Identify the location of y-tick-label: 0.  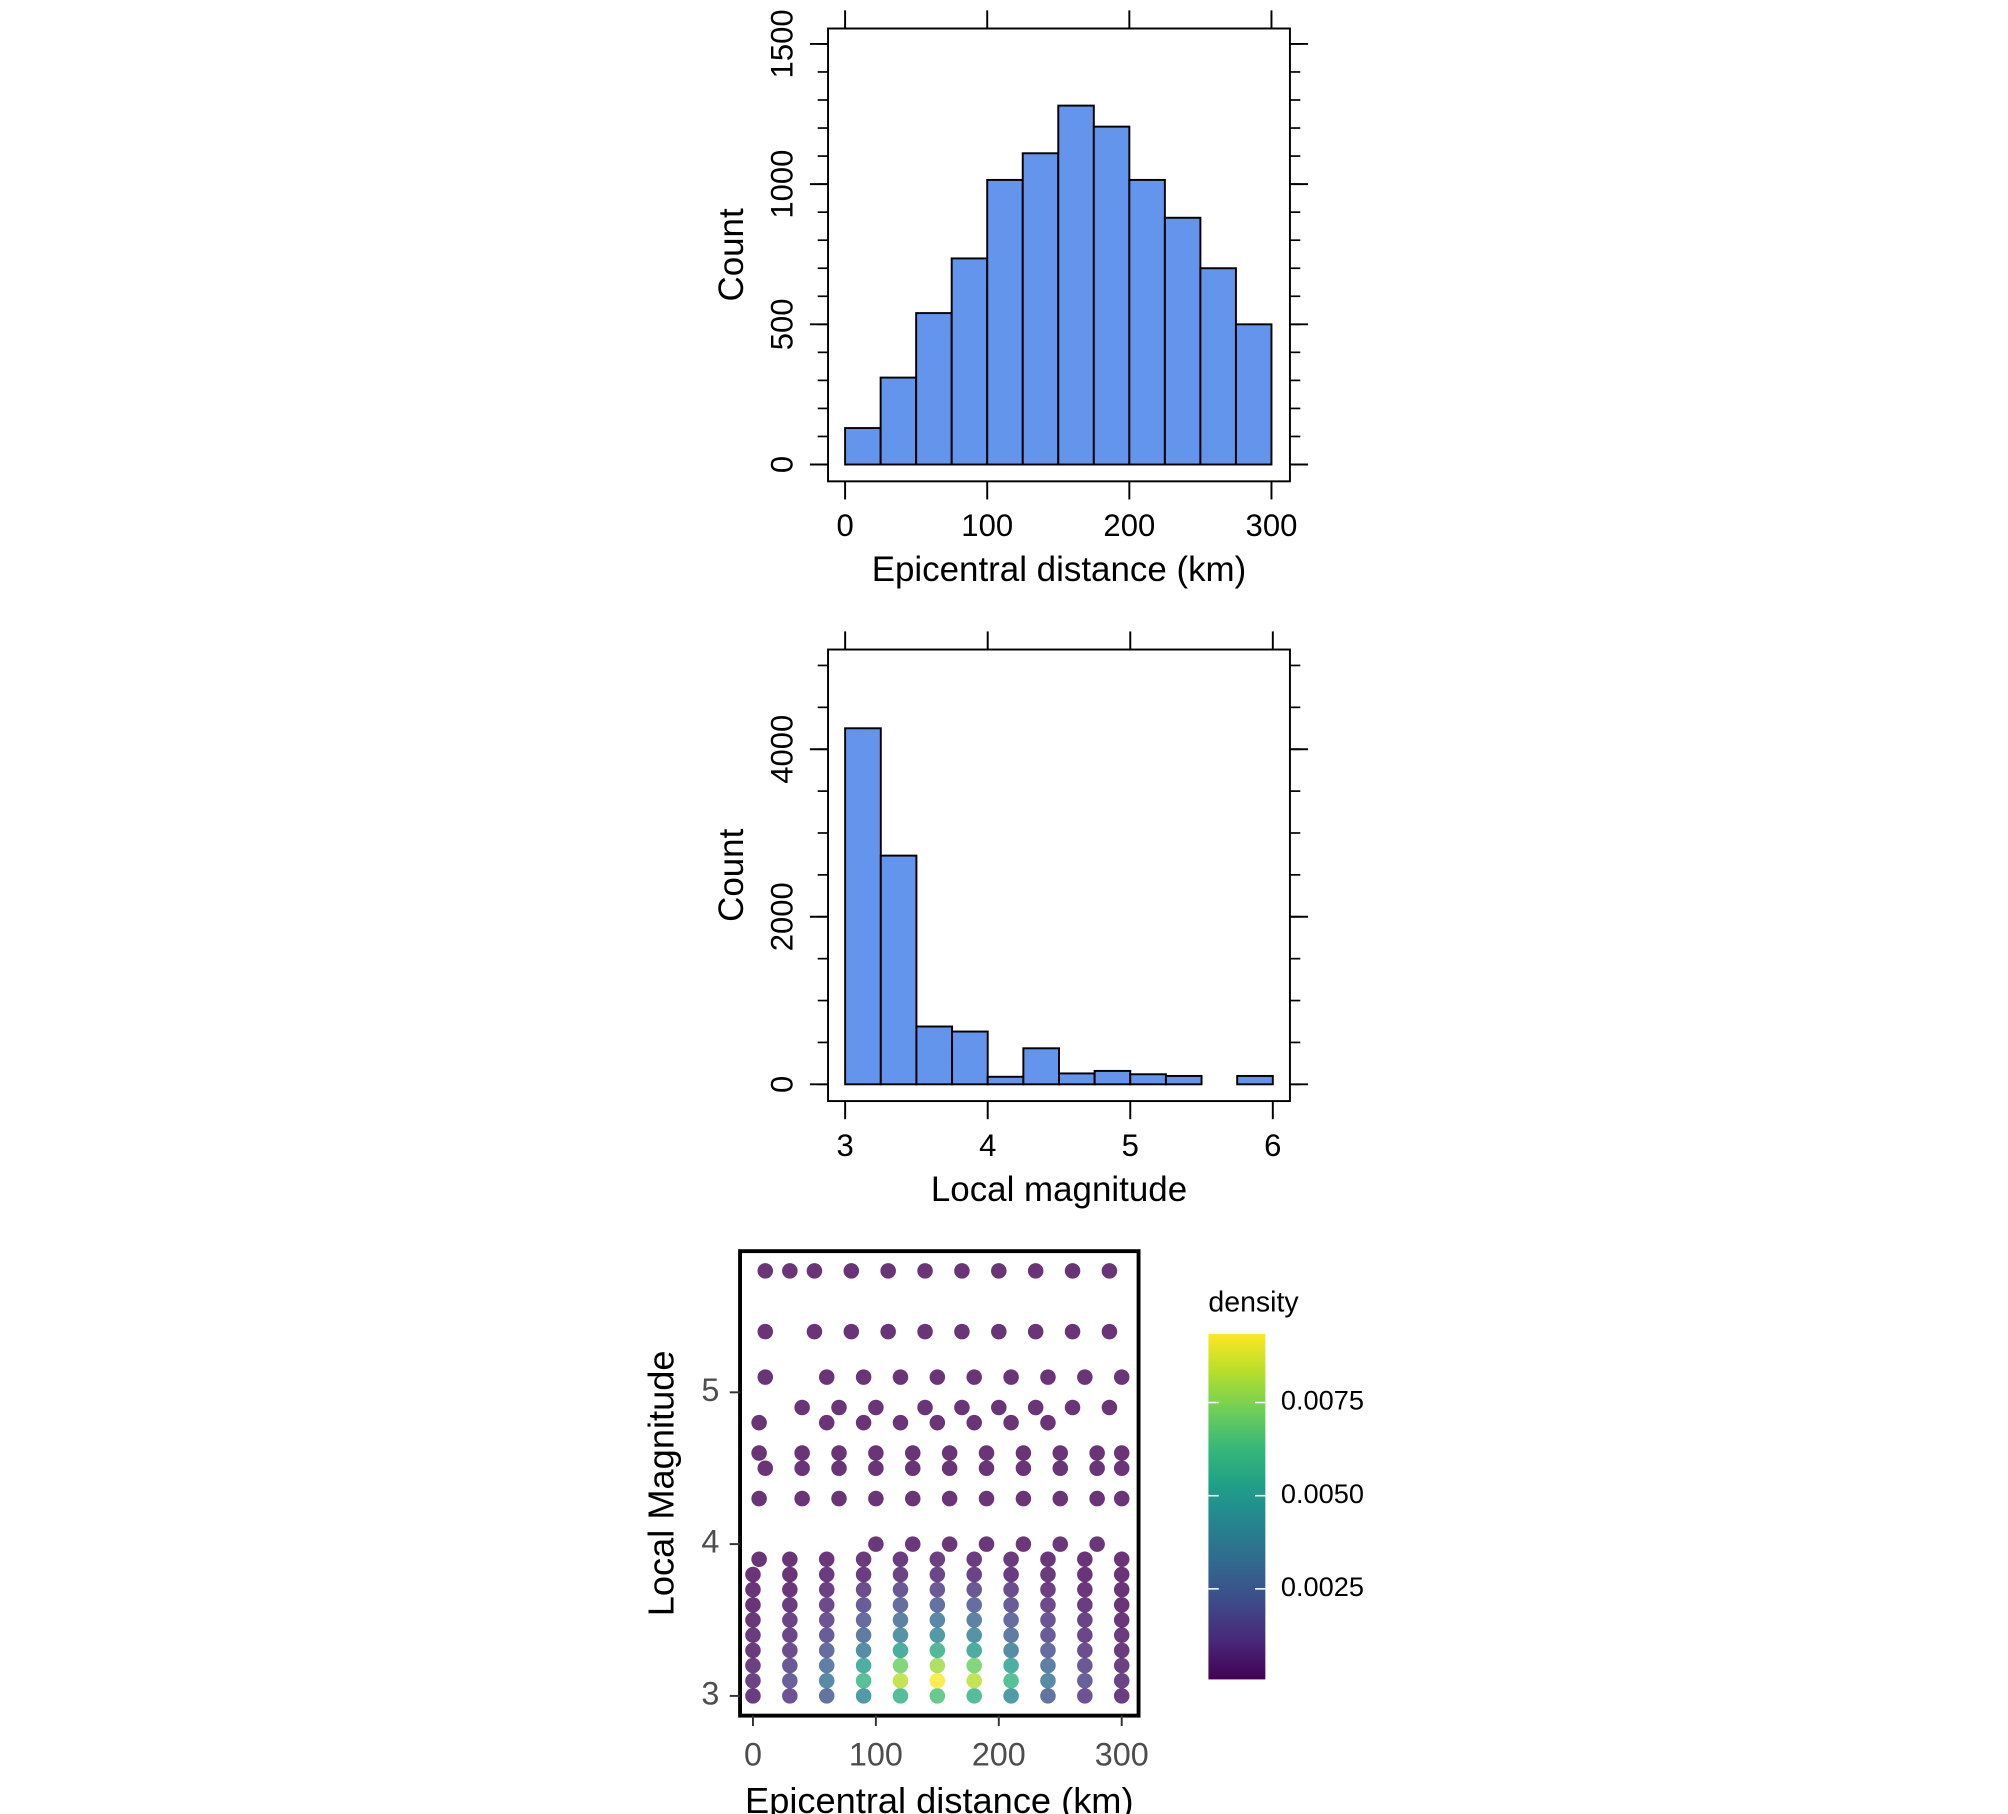
(781, 464).